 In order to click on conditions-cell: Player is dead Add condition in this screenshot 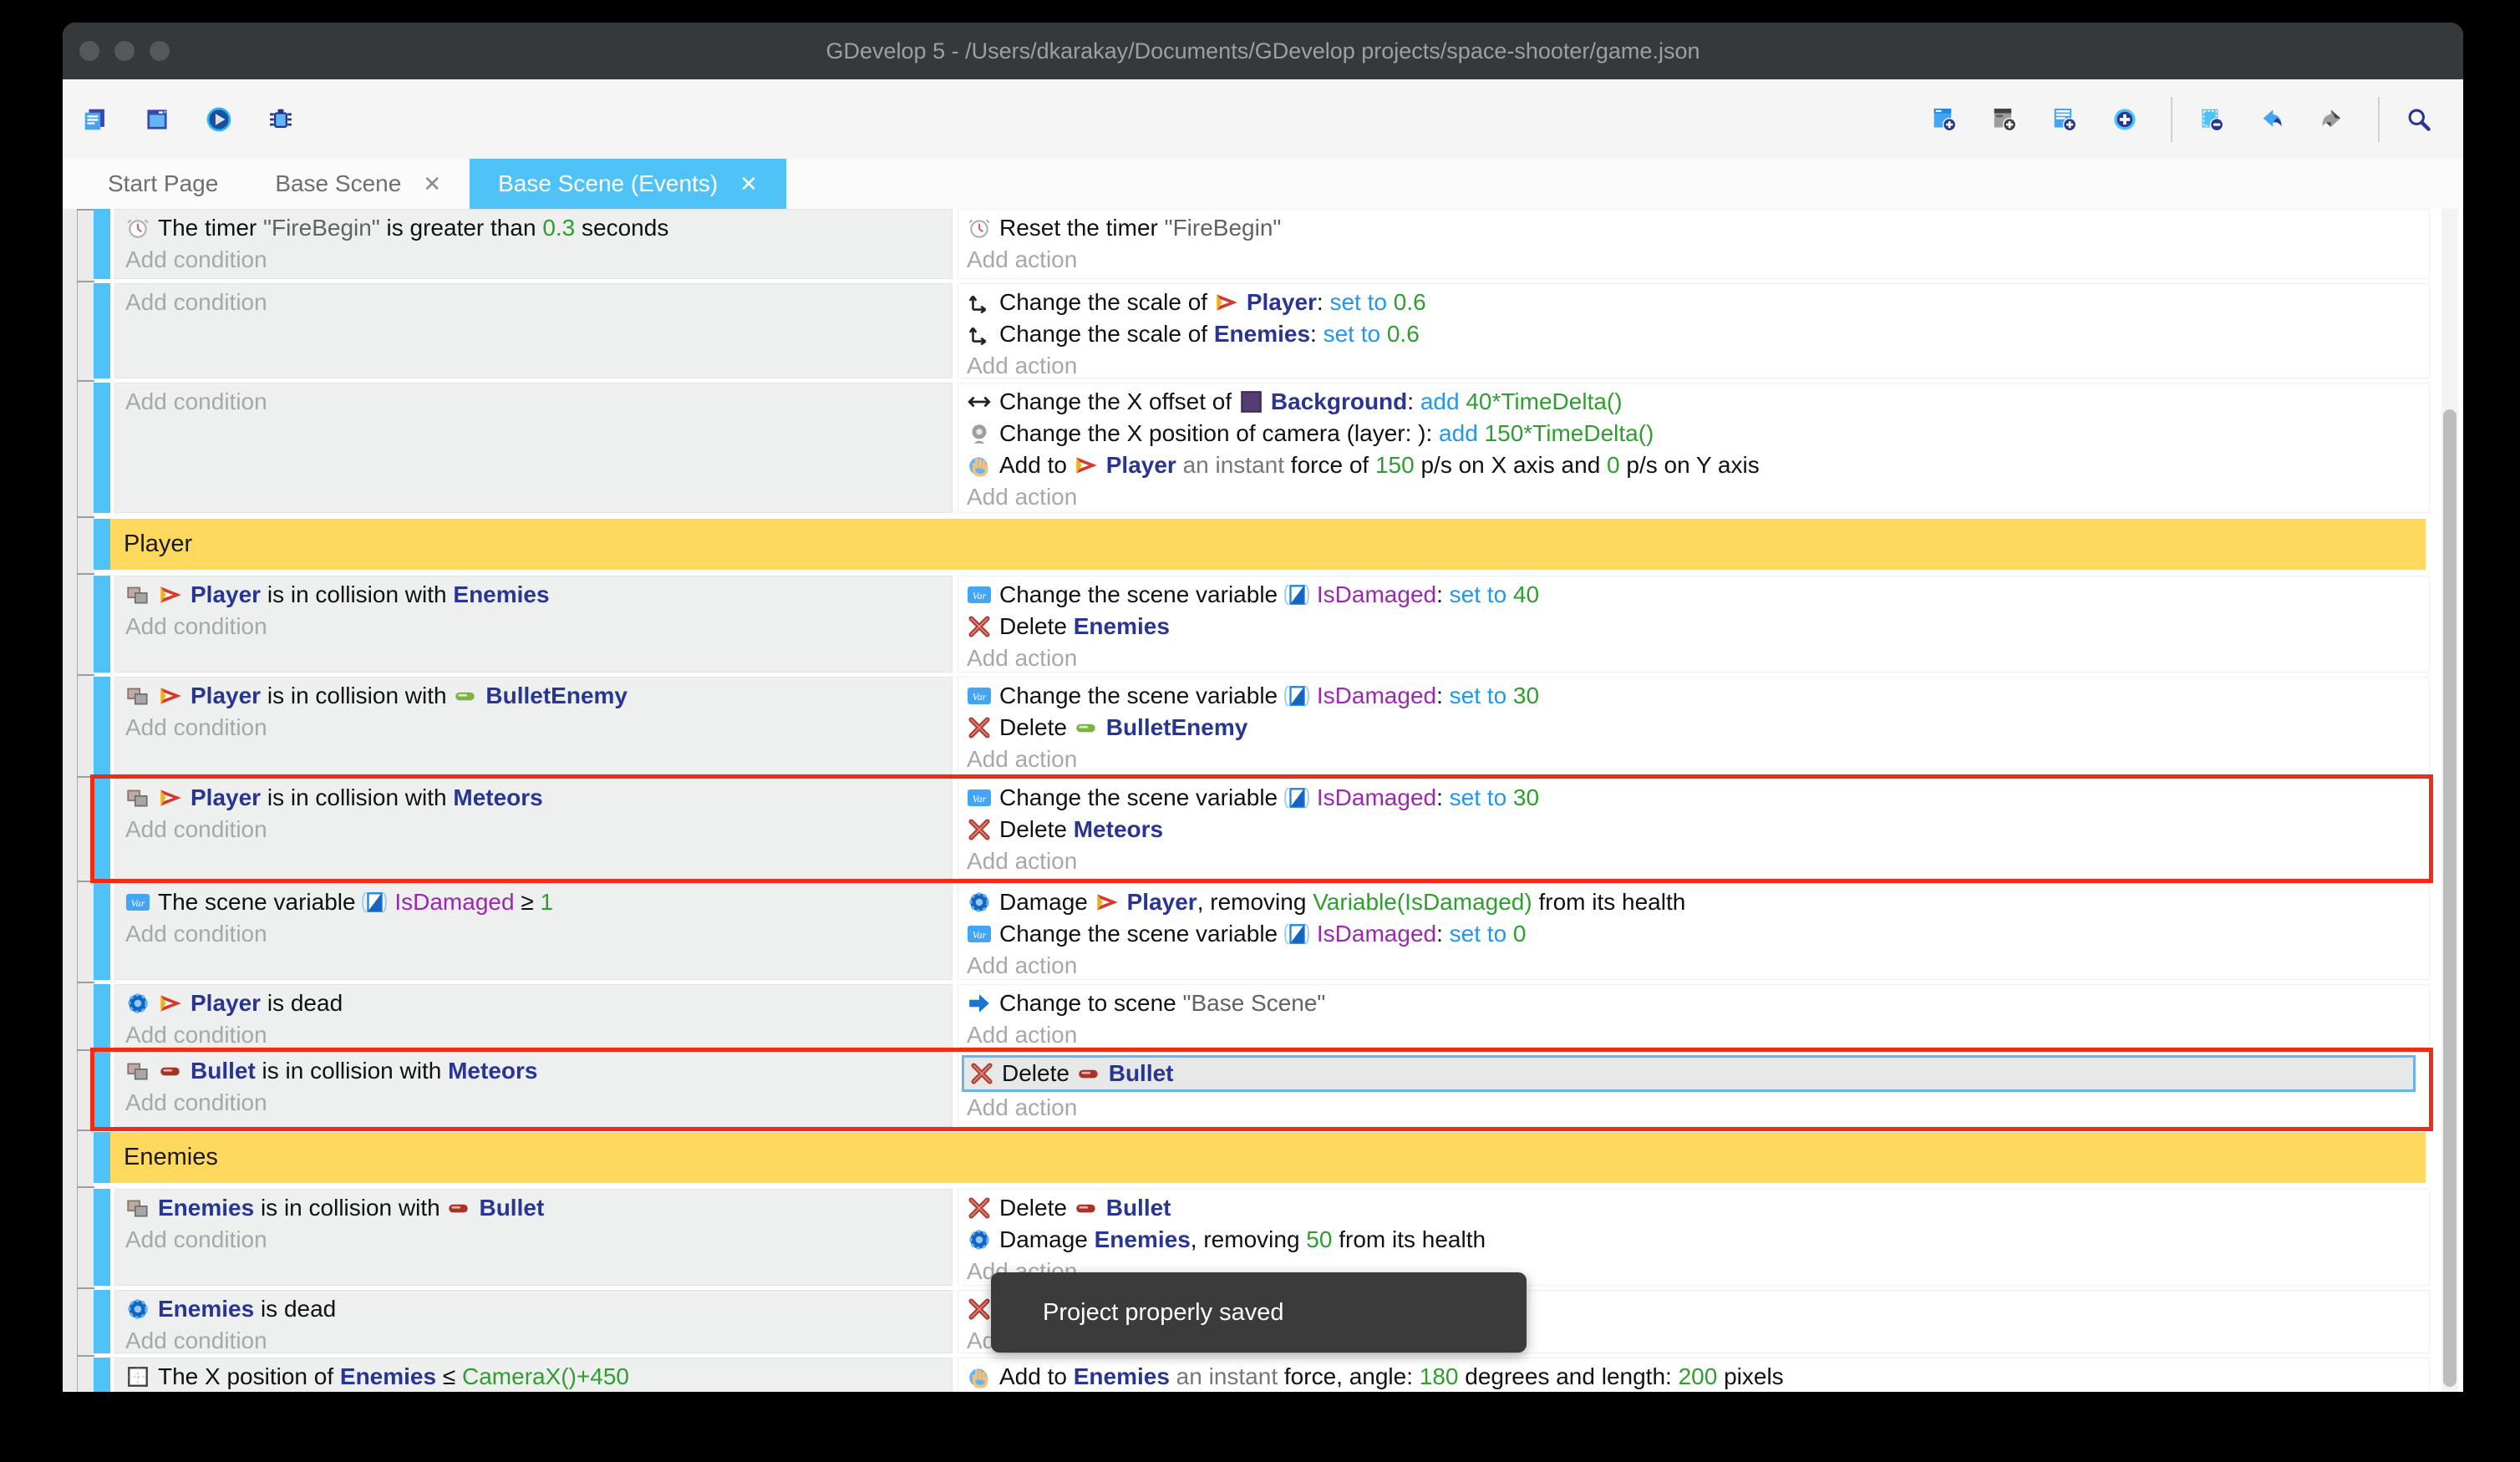, I will do `click(533, 1016)`.